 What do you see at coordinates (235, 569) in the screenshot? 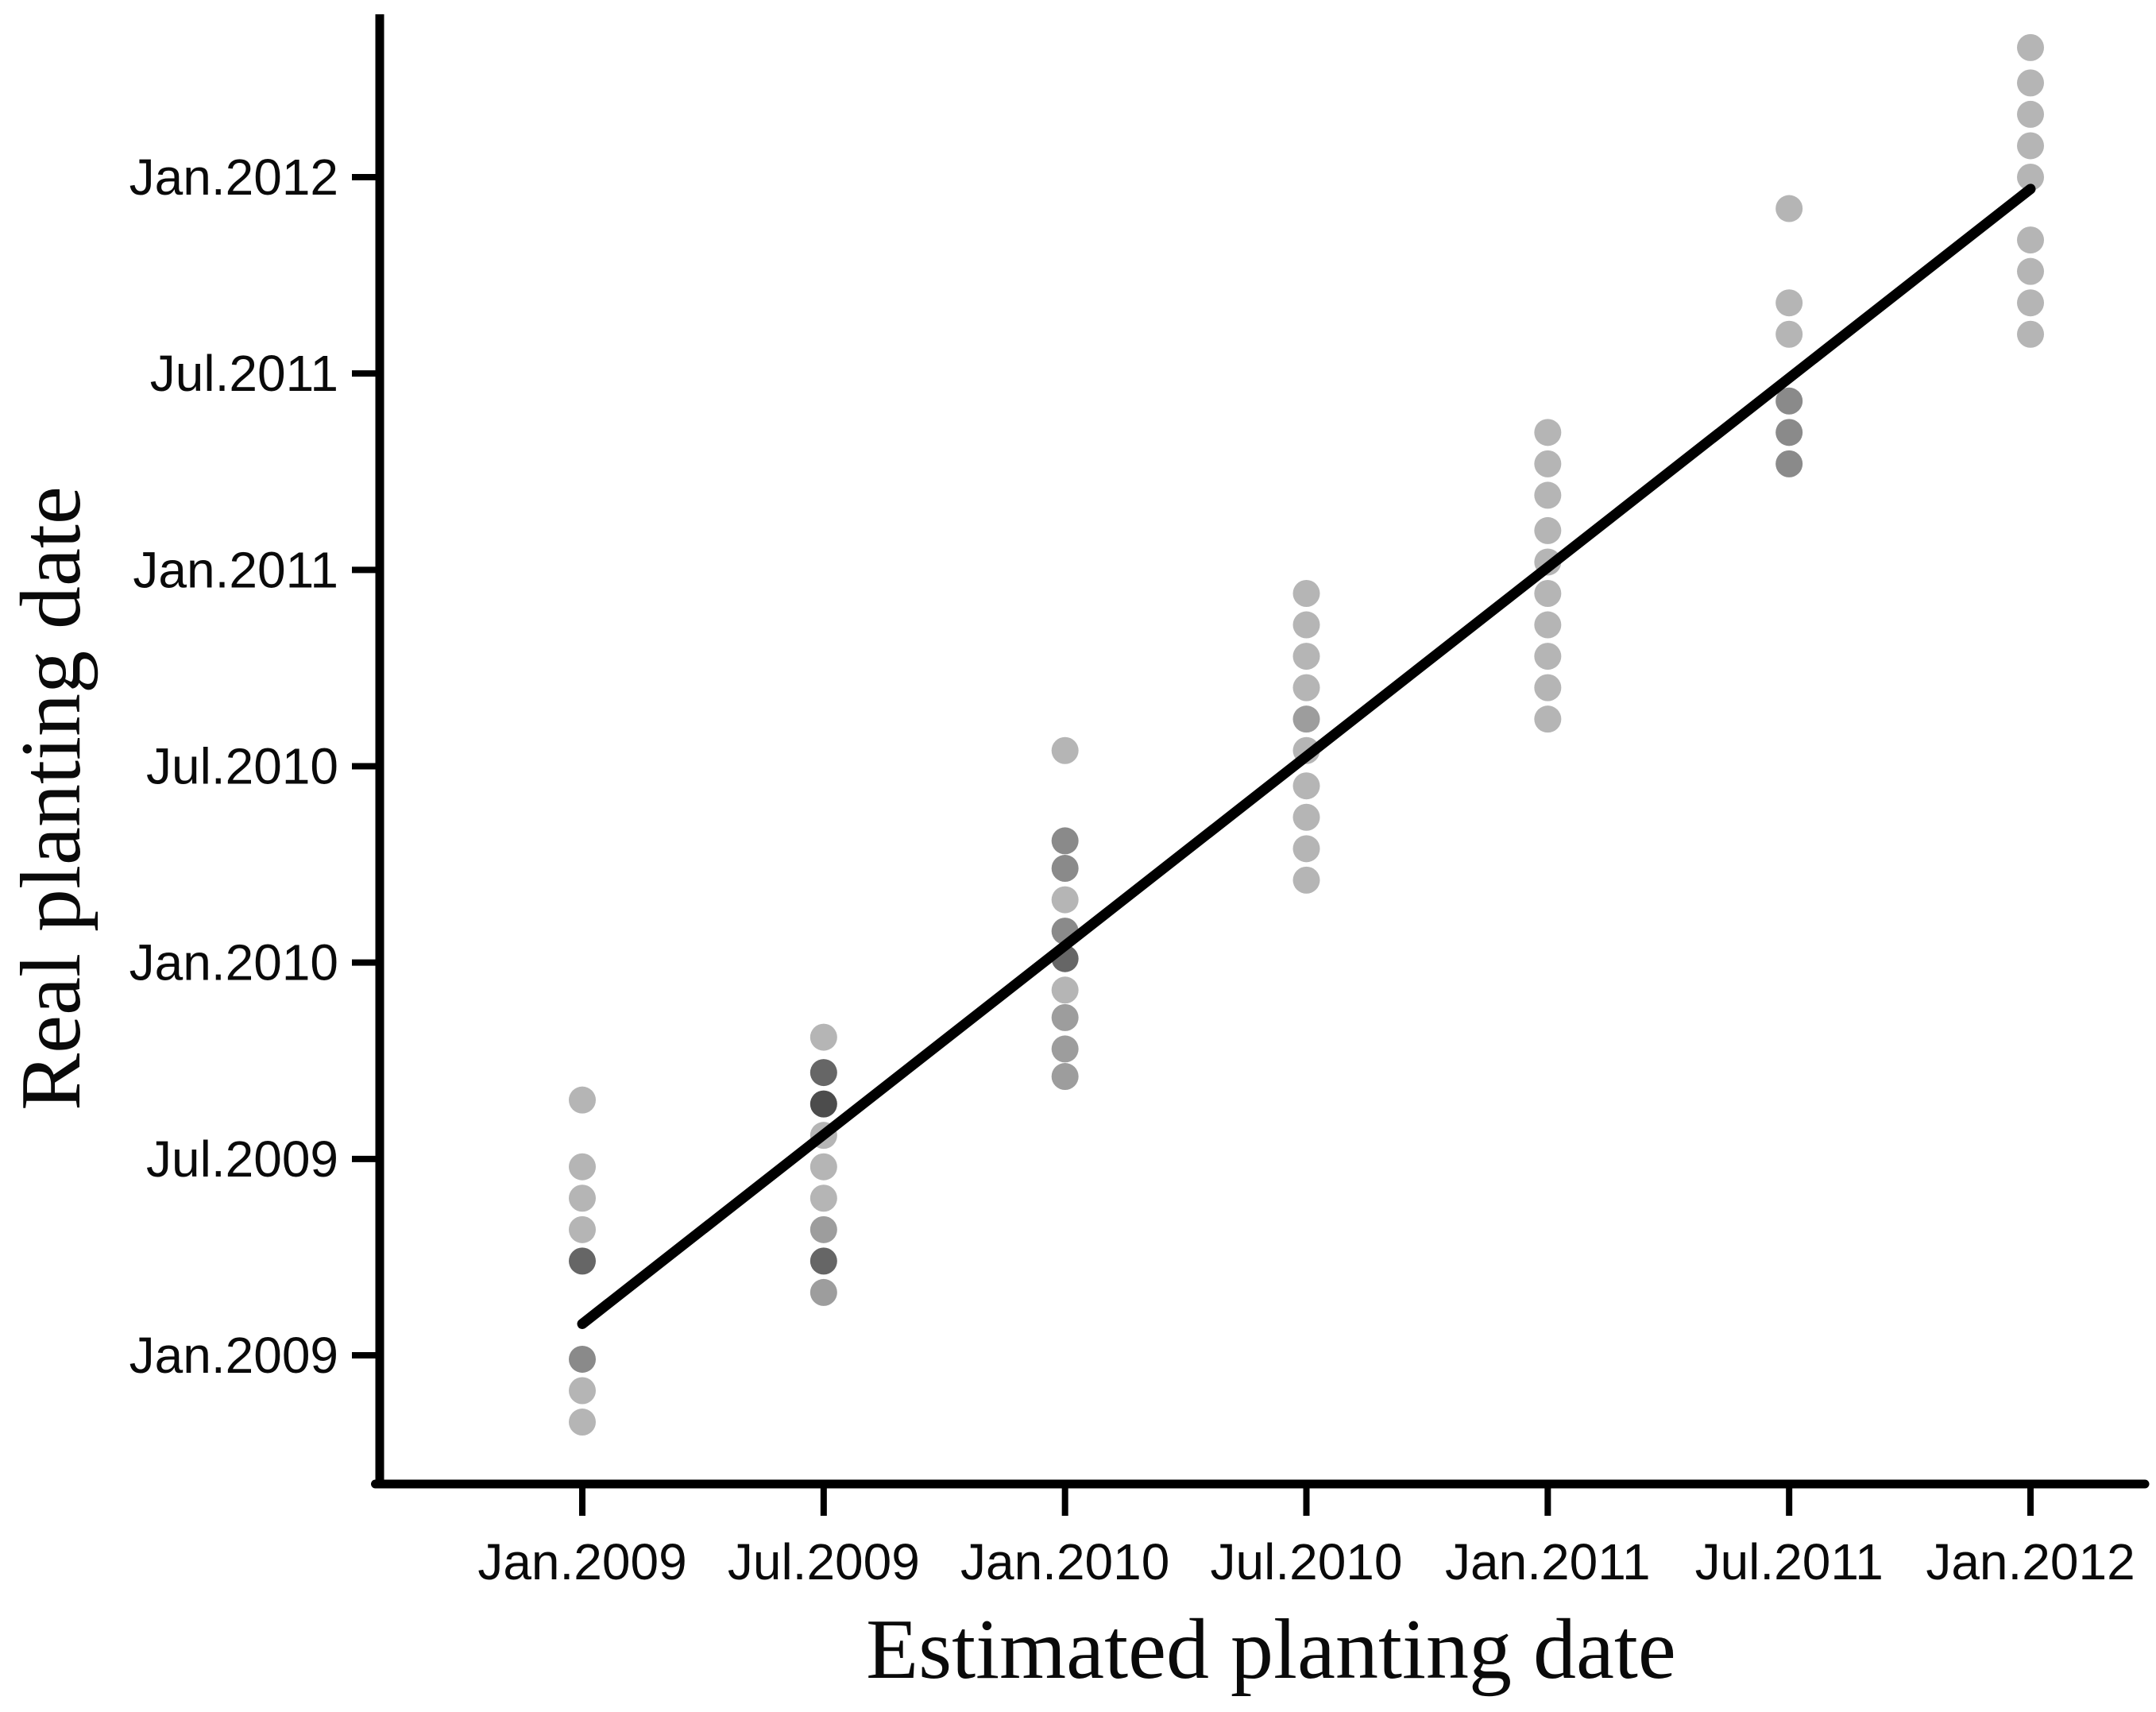
I see `y-tick-label: Jan.2011` at bounding box center [235, 569].